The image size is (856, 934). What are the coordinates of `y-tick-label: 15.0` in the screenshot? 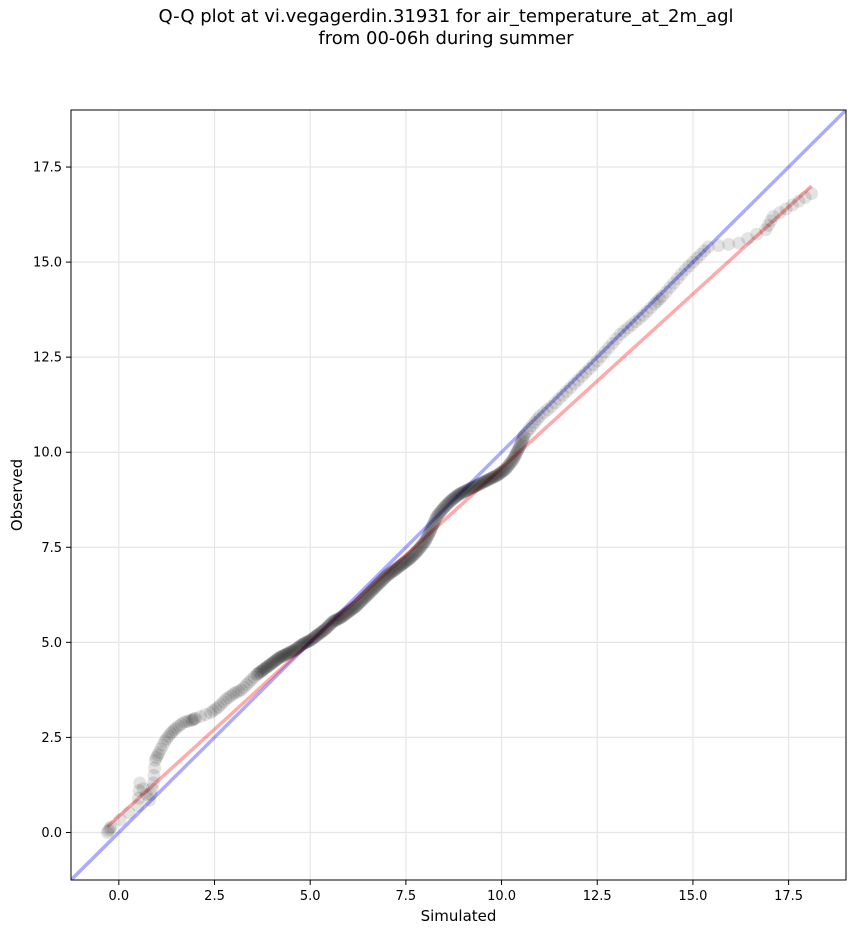 It's located at (47, 263).